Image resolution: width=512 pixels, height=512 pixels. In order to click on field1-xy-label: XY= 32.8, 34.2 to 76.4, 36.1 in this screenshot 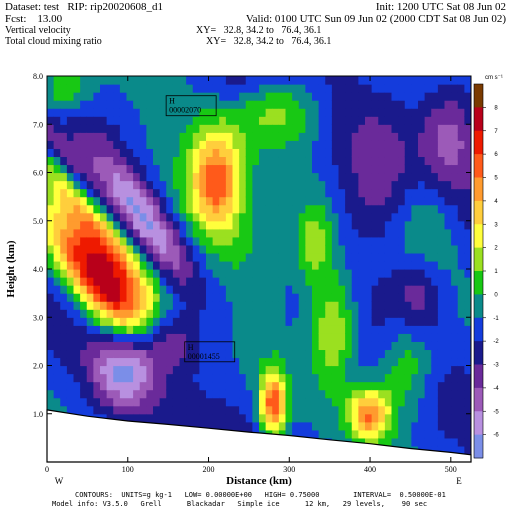, I will do `click(259, 30)`.